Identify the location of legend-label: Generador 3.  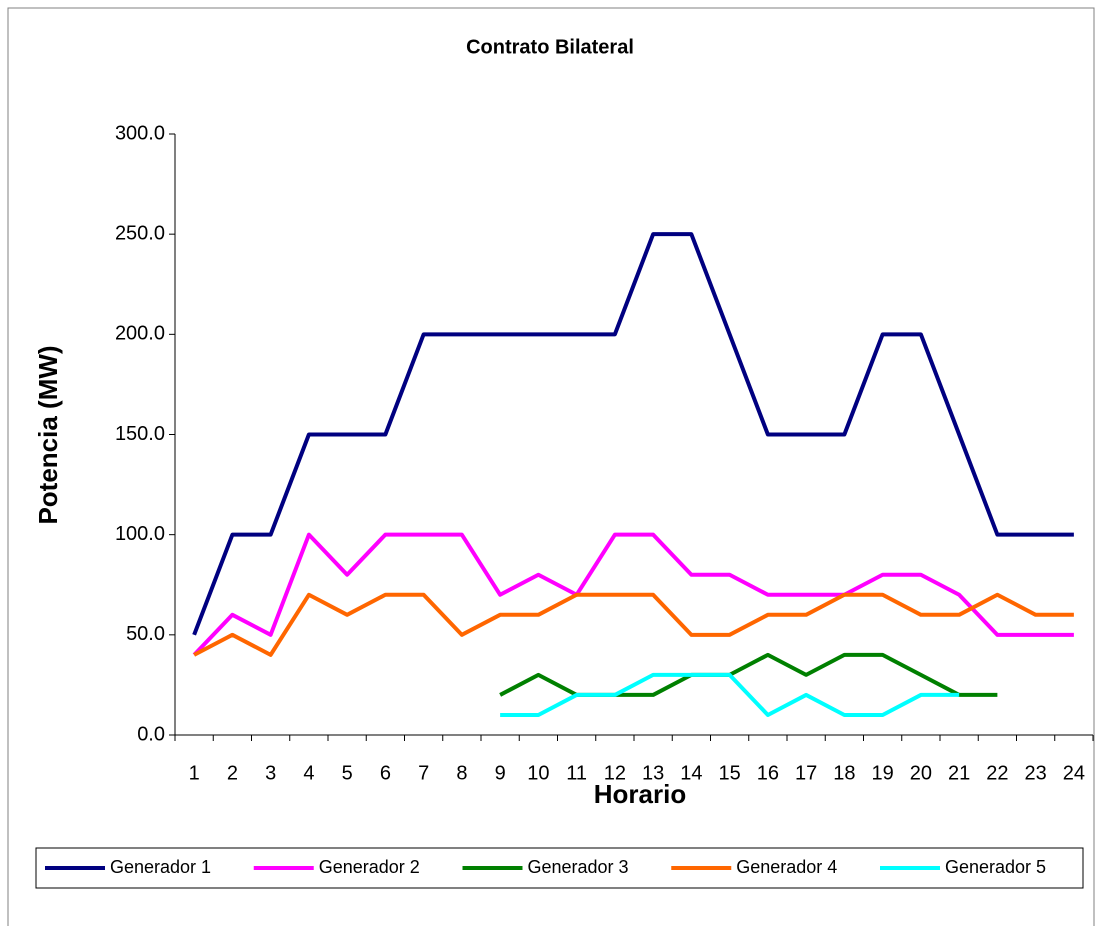
(578, 867).